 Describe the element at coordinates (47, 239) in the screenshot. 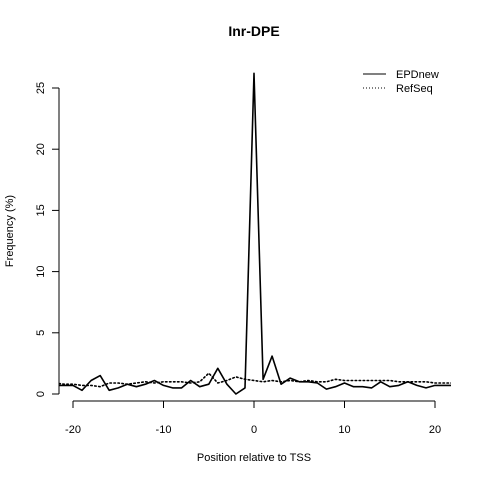

I see `y-axis: 0 5 10 15 20 25` at that location.